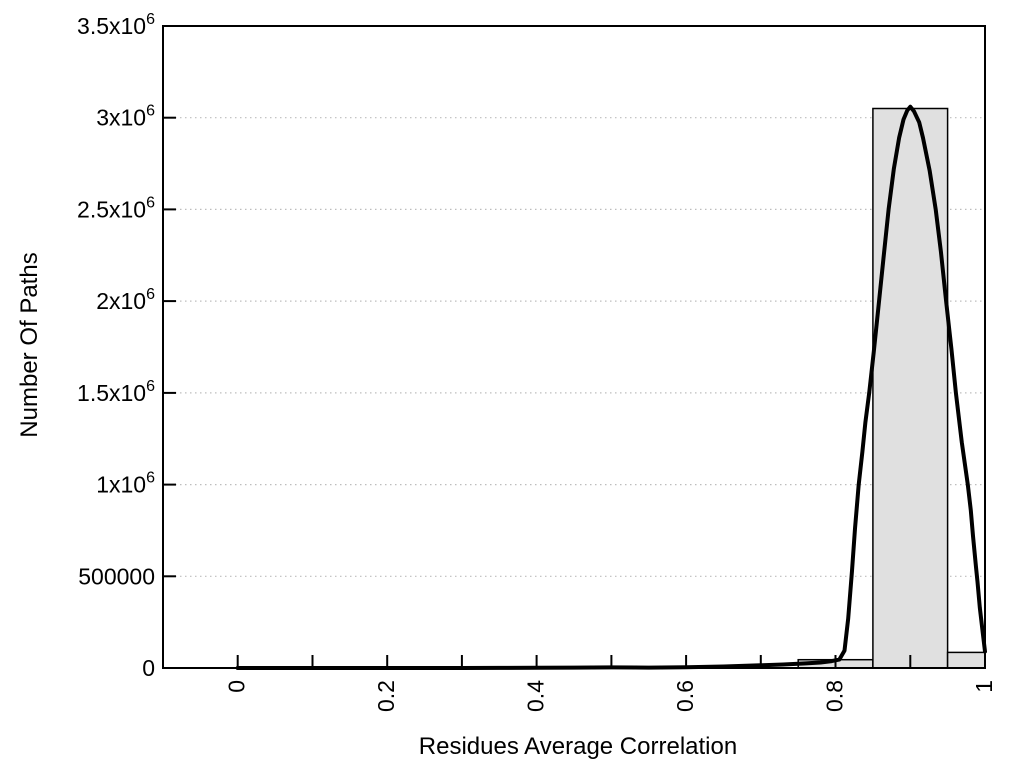  What do you see at coordinates (835, 696) in the screenshot?
I see `x-tick-label: 0.8` at bounding box center [835, 696].